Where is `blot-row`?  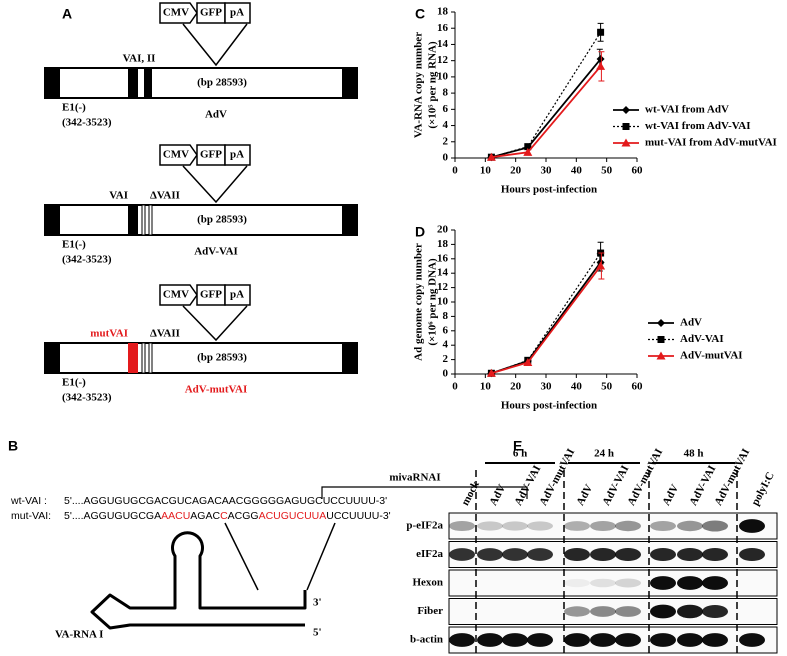 blot-row is located at coordinates (613, 526).